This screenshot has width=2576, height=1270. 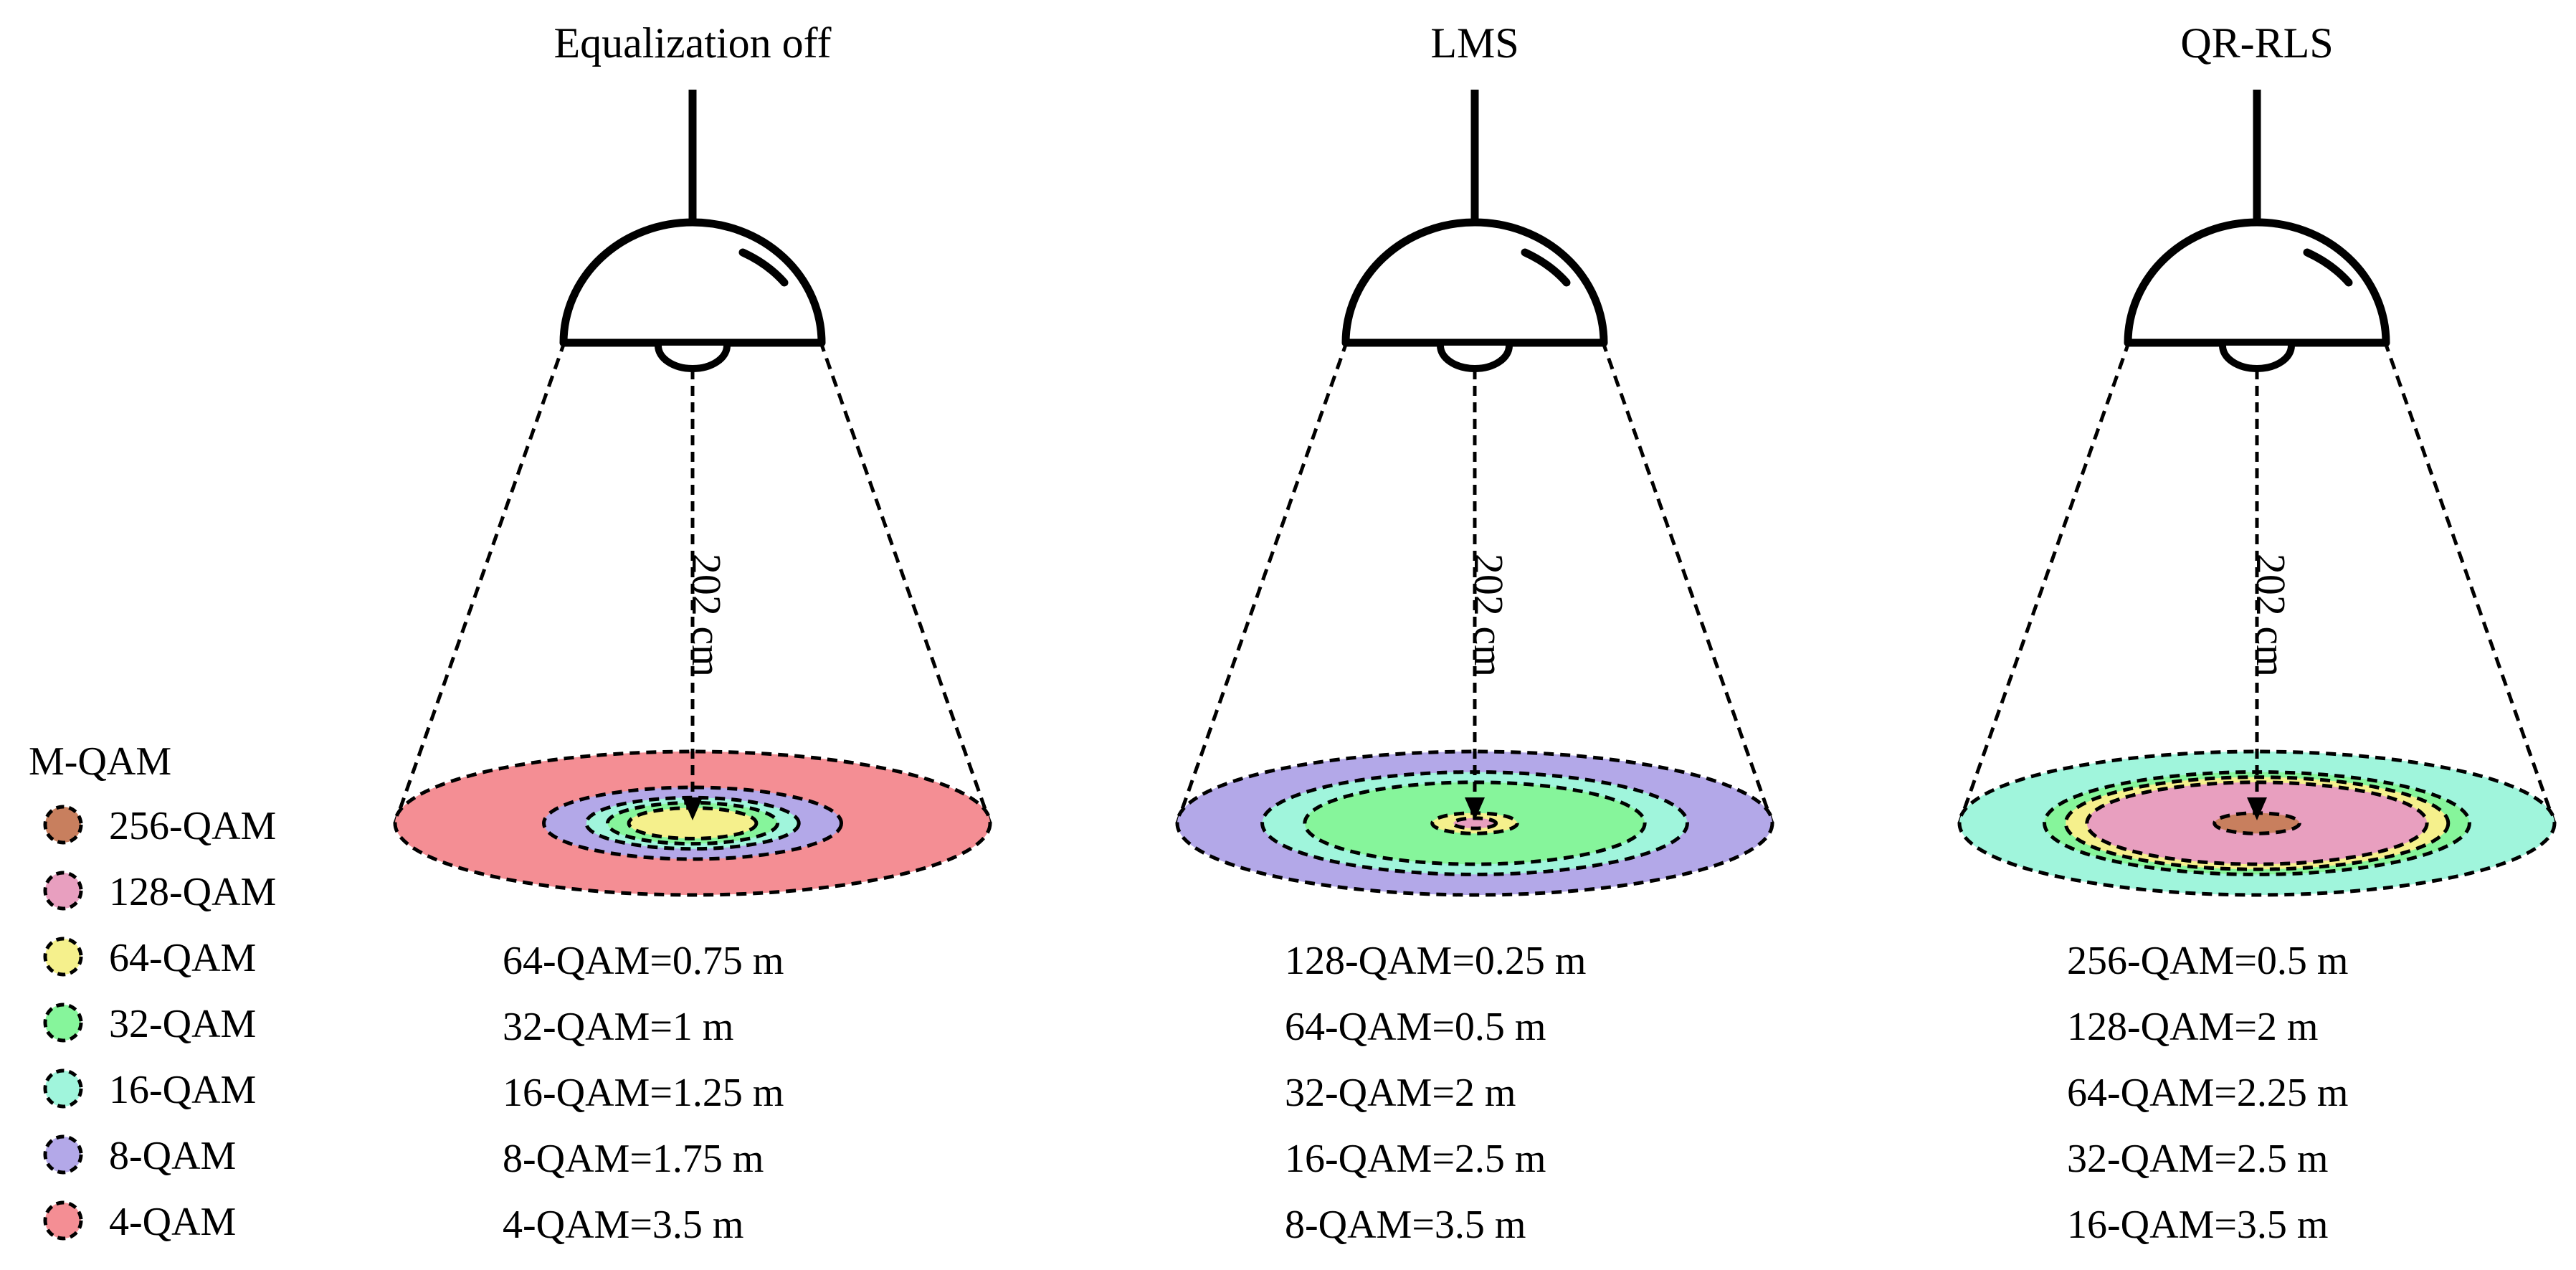 What do you see at coordinates (1416, 1027) in the screenshot?
I see `coverage-result: 64-QAM=0.5 m` at bounding box center [1416, 1027].